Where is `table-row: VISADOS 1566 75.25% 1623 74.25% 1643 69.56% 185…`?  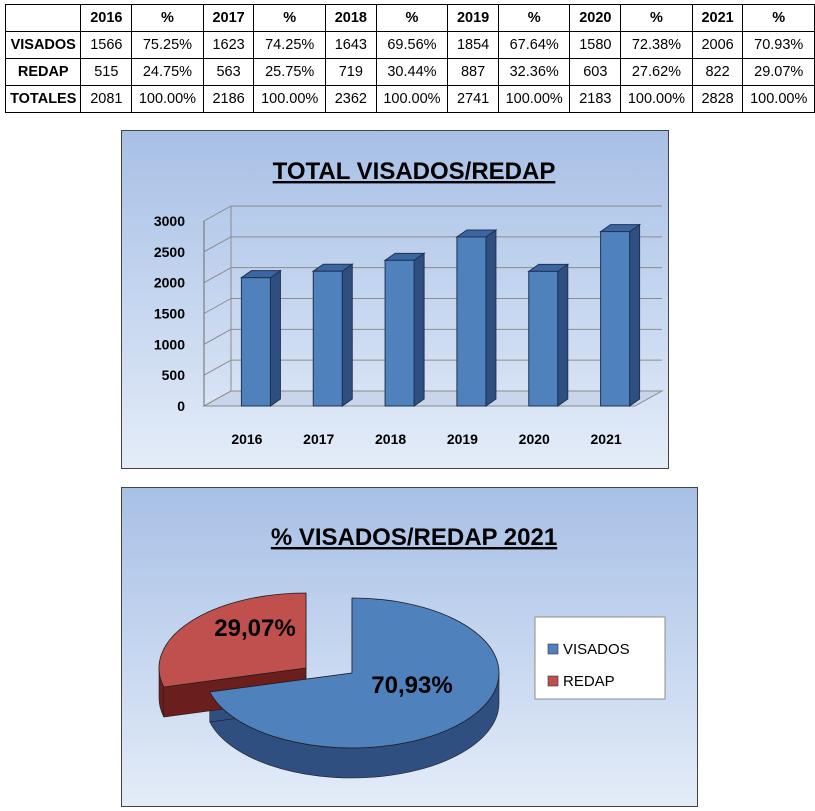 table-row: VISADOS 1566 75.25% 1623 74.25% 1643 69.56% 185… is located at coordinates (409, 45).